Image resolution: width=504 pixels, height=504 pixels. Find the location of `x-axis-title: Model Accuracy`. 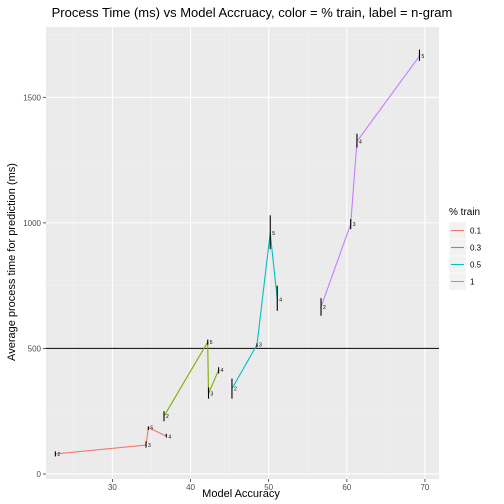

x-axis-title: Model Accuracy is located at coordinates (241, 494).